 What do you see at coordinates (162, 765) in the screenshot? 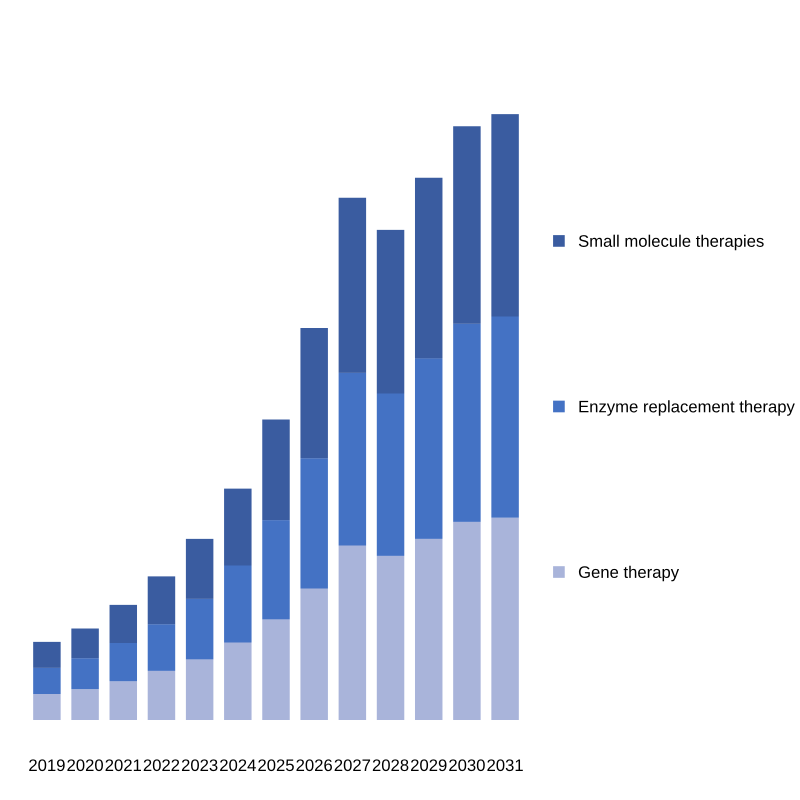
I see `x-tick-label: 2022` at bounding box center [162, 765].